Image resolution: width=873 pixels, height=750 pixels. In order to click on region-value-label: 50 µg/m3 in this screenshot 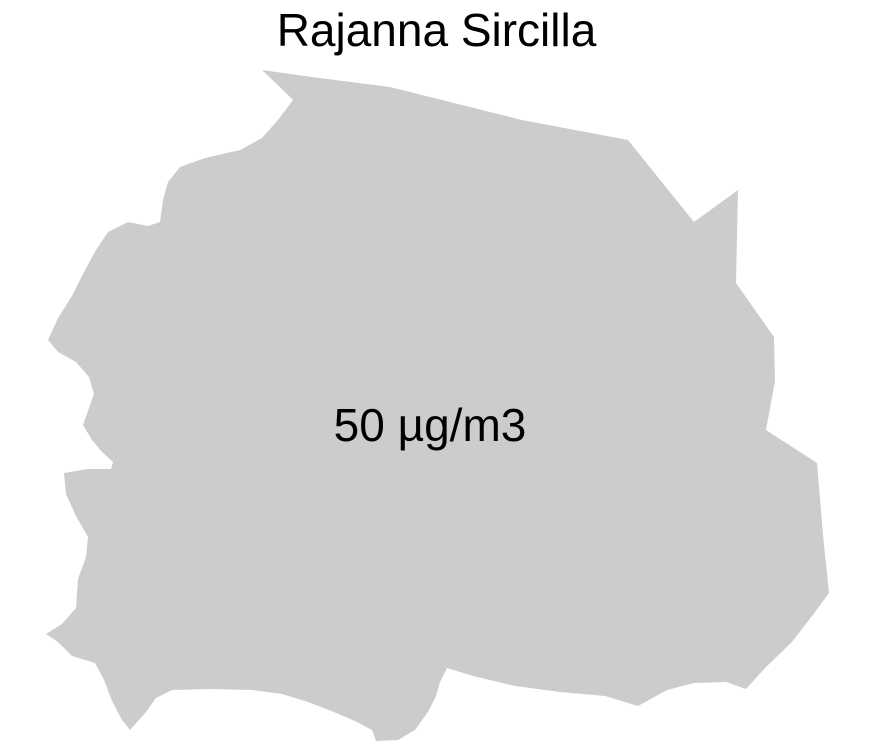, I will do `click(430, 425)`.